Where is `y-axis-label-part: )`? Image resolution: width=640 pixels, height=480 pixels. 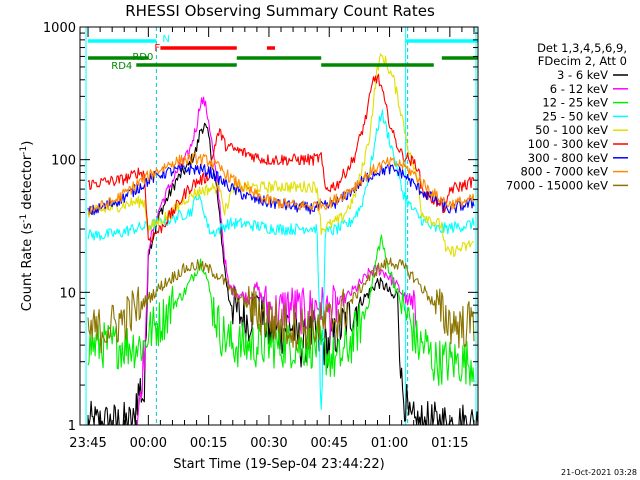 y-axis-label-part: ) is located at coordinates (27, 143).